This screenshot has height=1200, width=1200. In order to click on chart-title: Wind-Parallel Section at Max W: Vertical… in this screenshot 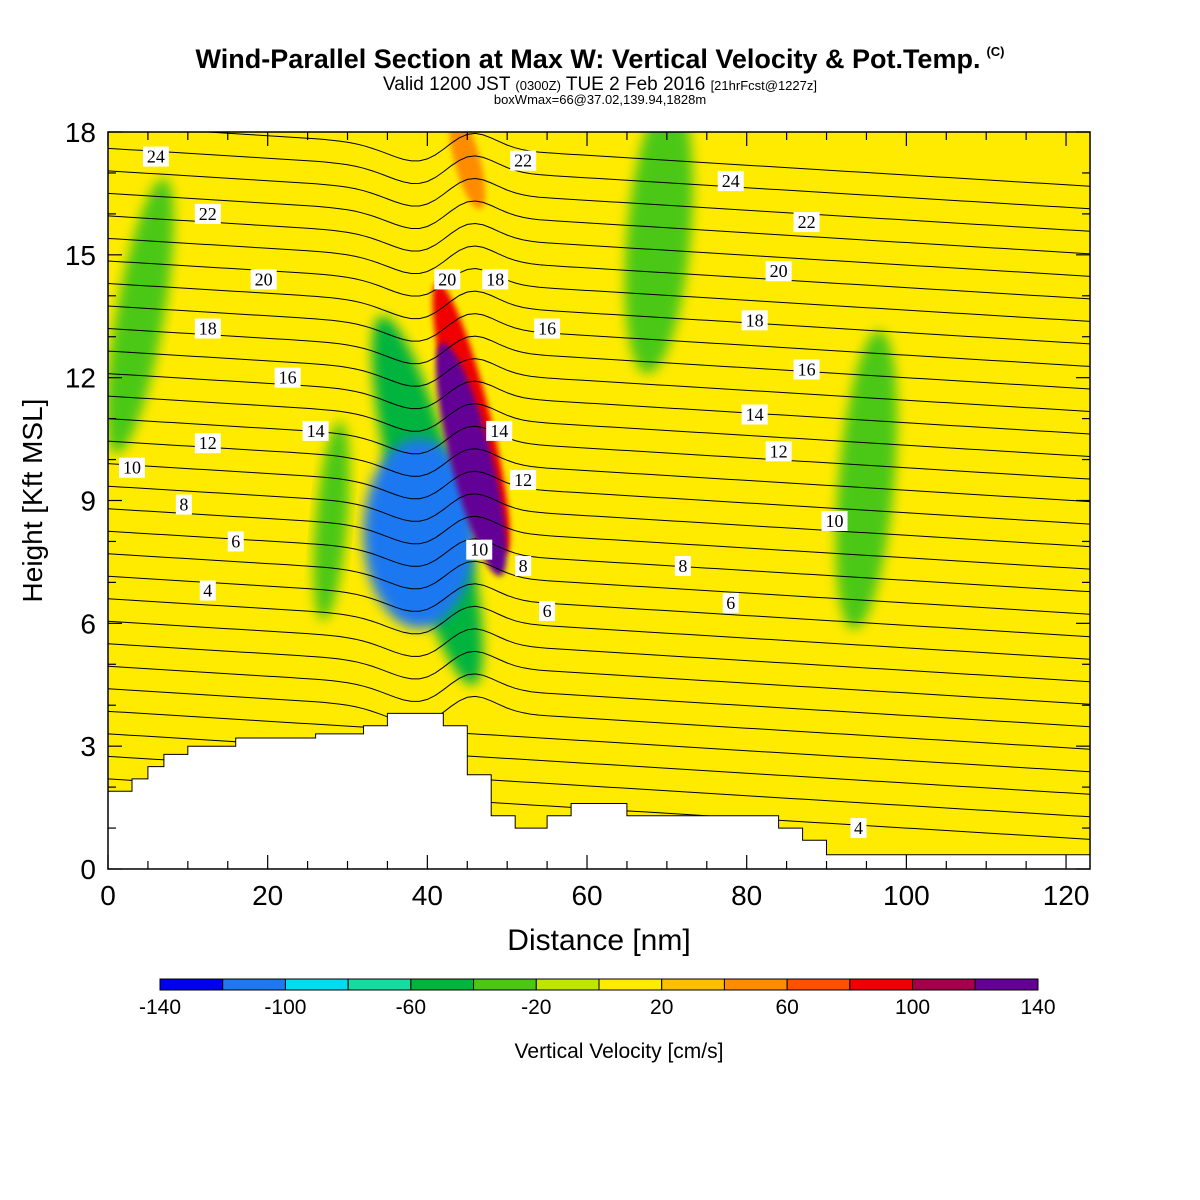, I will do `click(600, 59)`.